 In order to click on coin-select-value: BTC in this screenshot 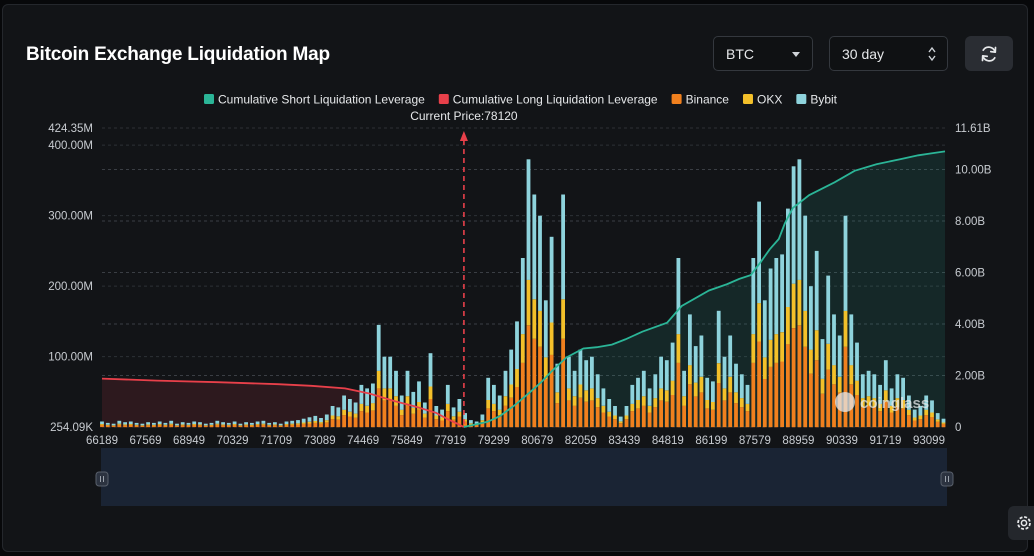, I will do `click(740, 54)`.